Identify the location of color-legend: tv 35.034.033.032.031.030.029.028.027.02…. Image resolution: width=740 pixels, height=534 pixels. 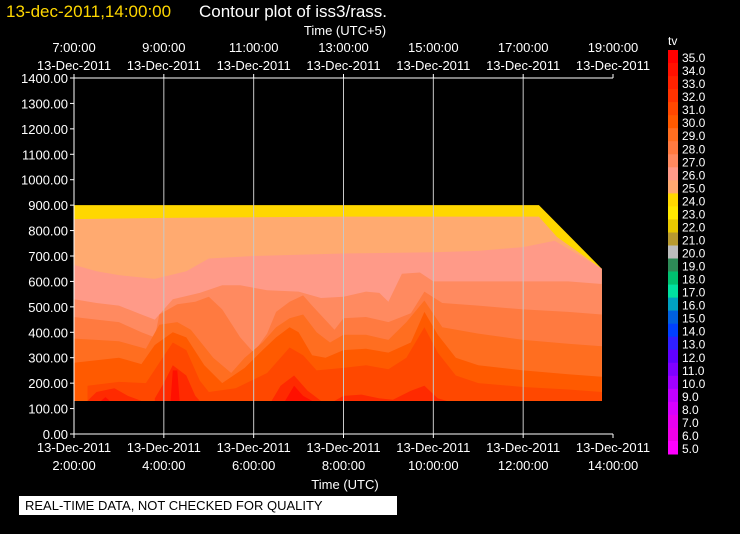
(687, 245).